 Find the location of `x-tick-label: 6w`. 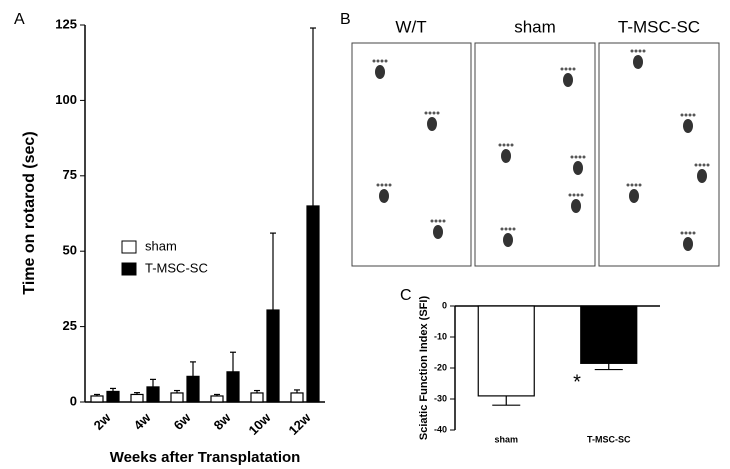

x-tick-label: 6w is located at coordinates (182, 420).